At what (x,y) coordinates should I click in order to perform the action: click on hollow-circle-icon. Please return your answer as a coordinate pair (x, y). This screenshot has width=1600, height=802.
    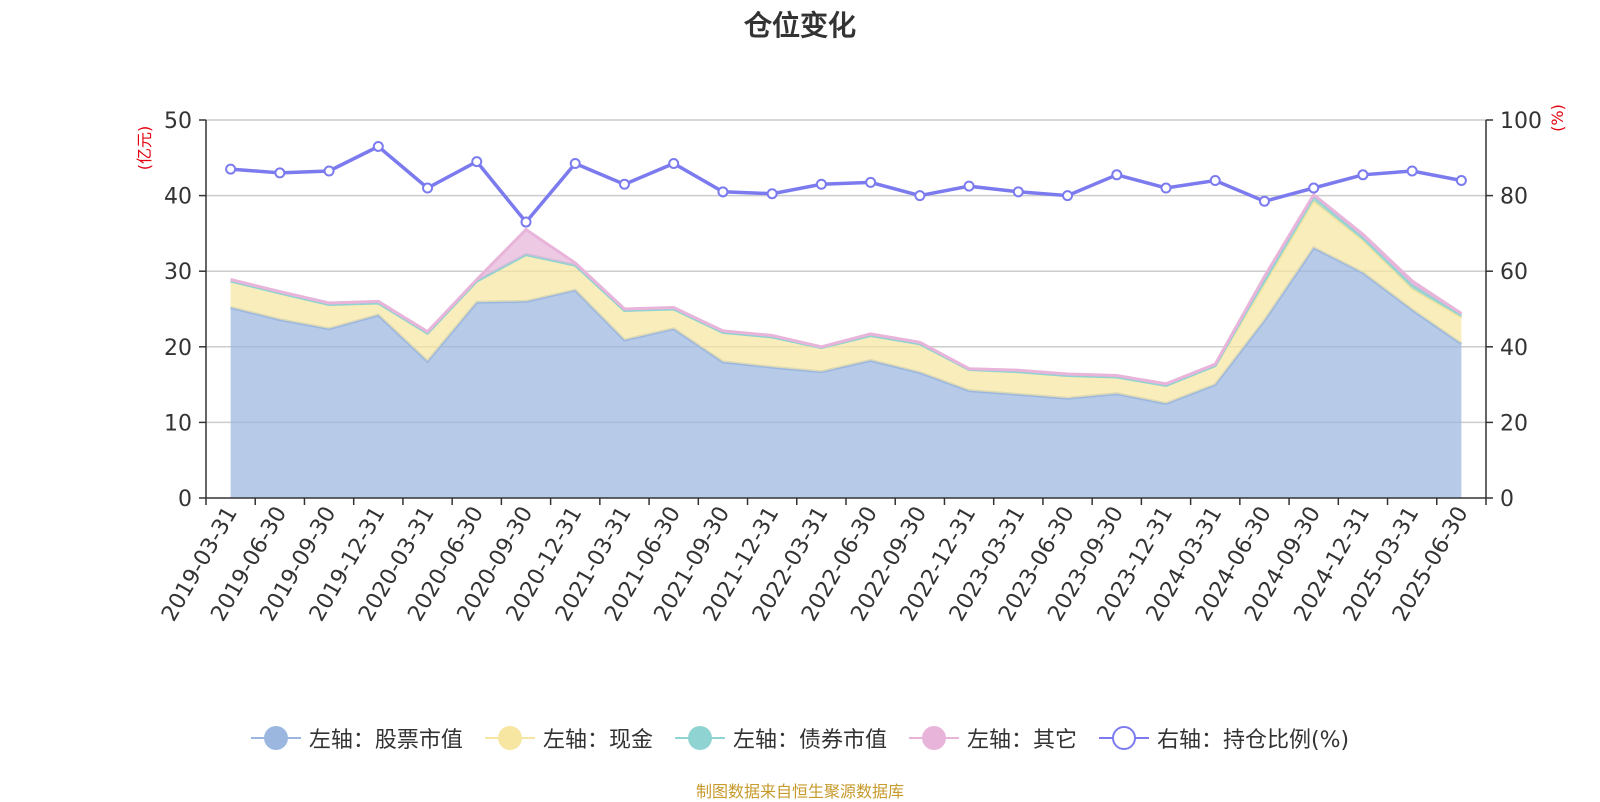
    Looking at the image, I should click on (1123, 738).